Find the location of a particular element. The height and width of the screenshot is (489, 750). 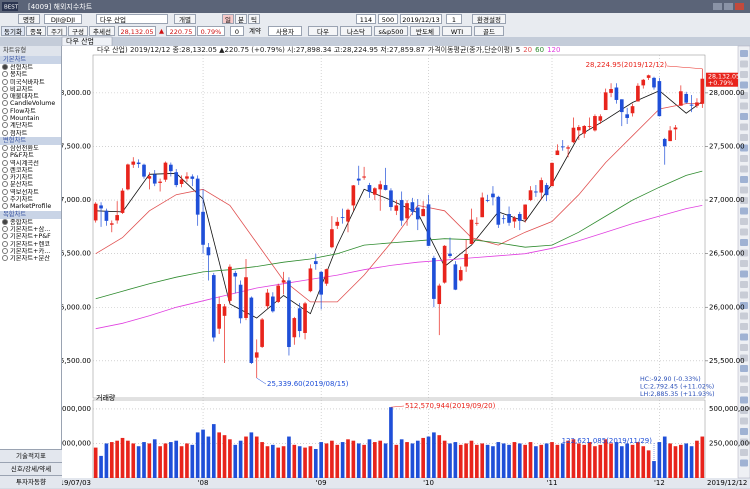

period-day: 일 is located at coordinates (228, 19).